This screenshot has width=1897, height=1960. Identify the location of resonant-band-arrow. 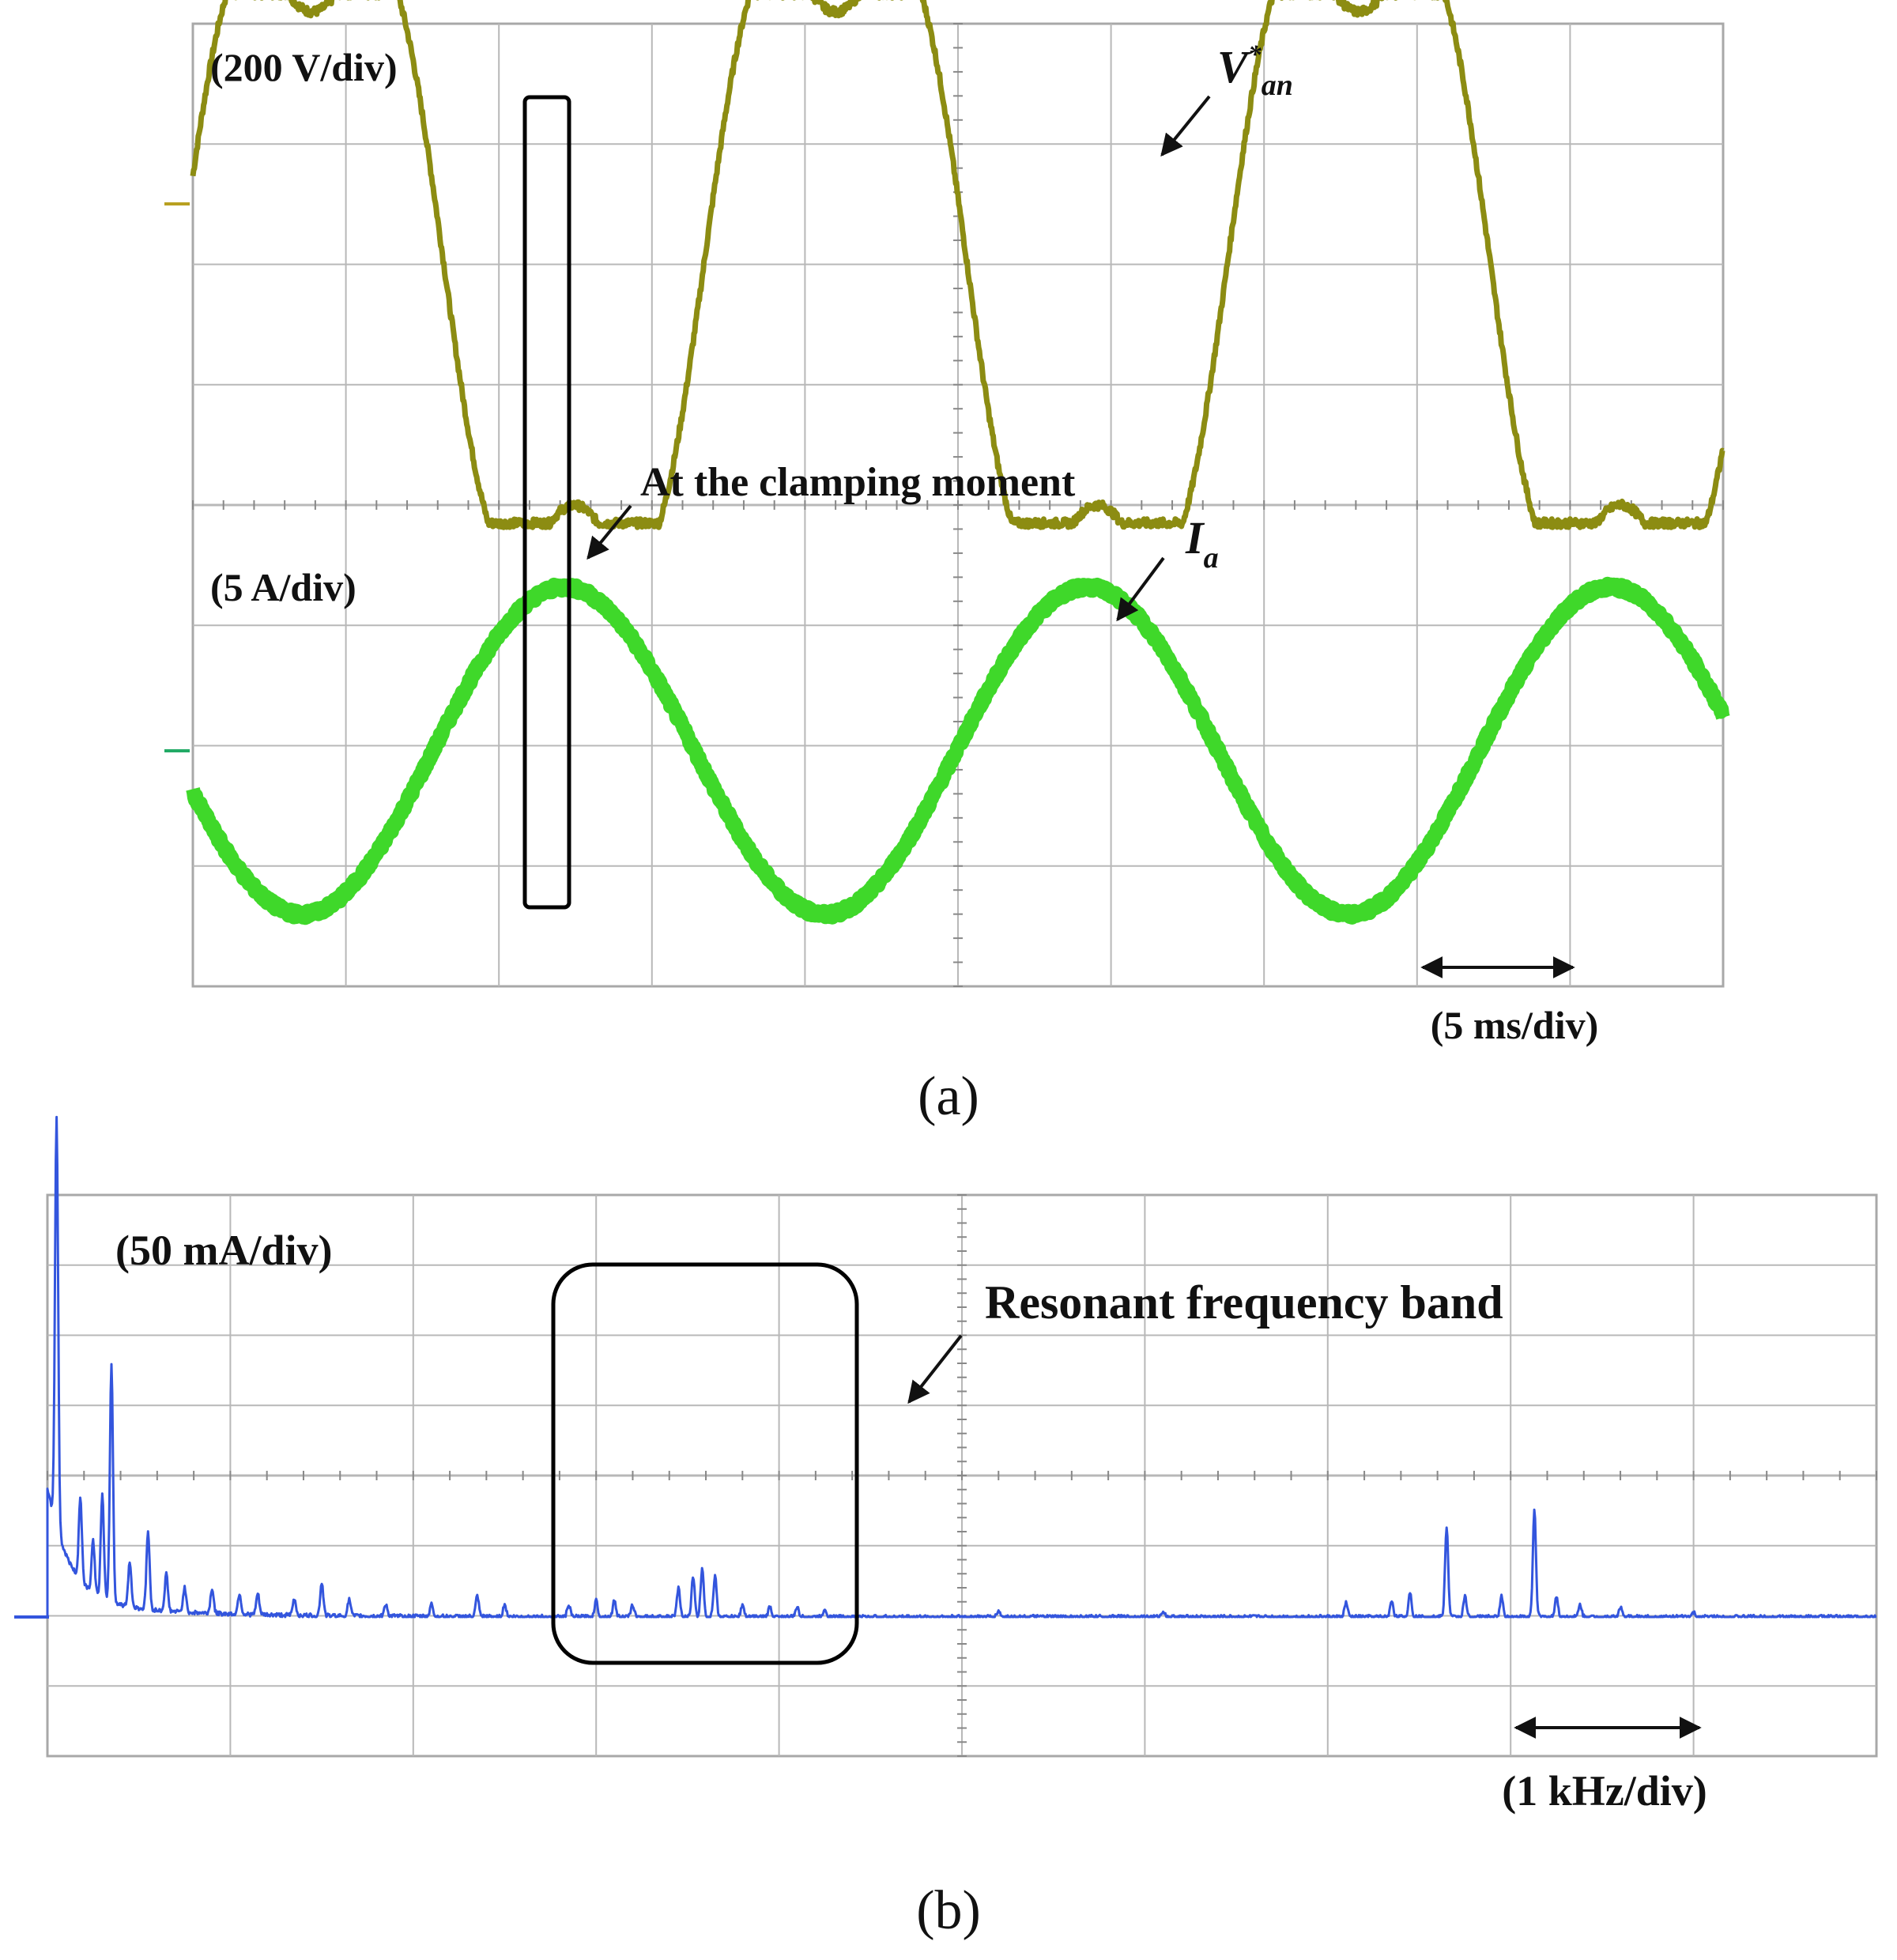
(935, 1369).